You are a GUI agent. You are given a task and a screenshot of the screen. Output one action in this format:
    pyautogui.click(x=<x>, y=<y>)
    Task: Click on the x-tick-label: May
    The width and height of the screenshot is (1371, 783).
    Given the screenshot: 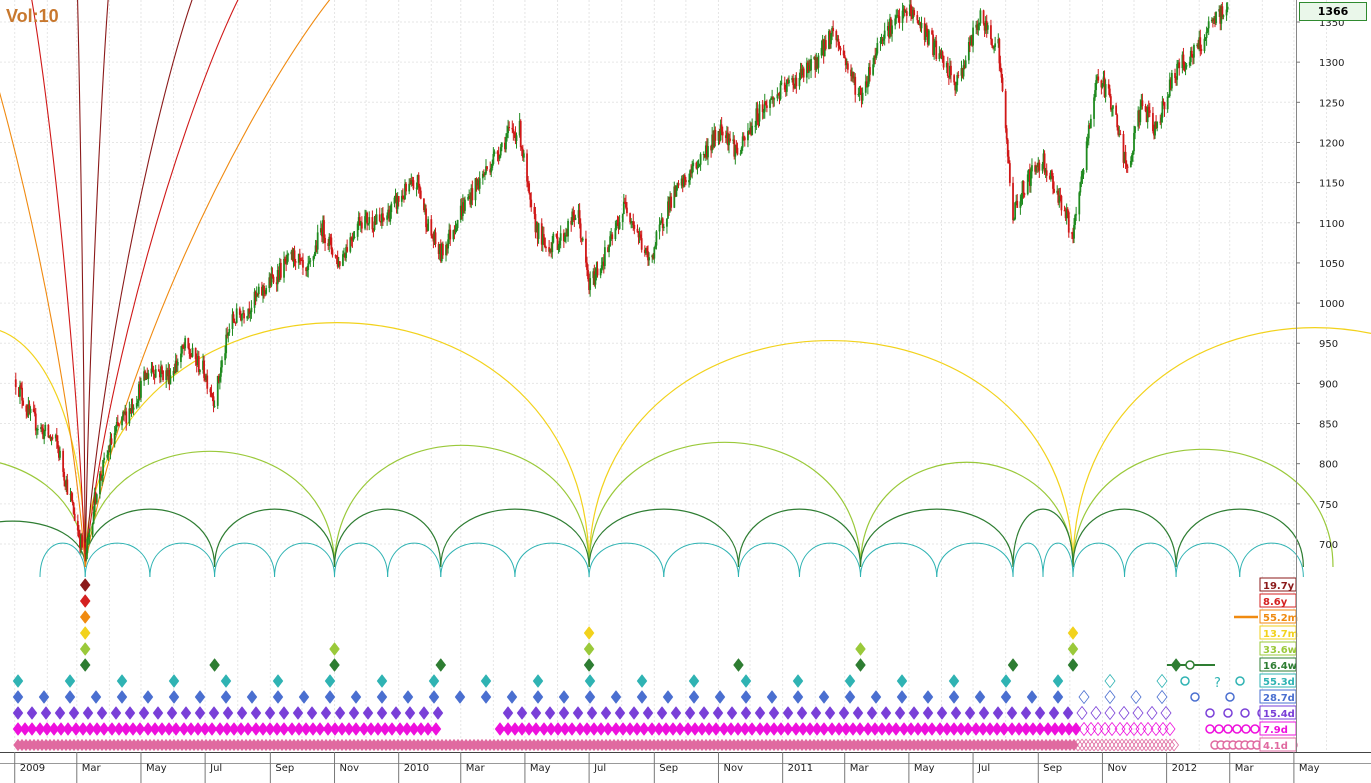 What is the action you would take?
    pyautogui.click(x=924, y=768)
    